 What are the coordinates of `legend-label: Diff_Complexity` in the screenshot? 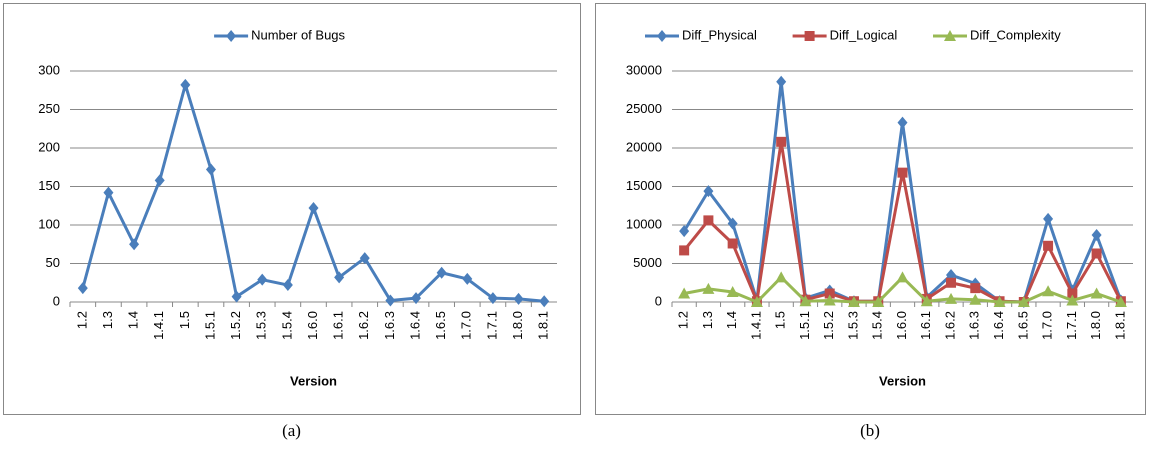 It's located at (1015, 34).